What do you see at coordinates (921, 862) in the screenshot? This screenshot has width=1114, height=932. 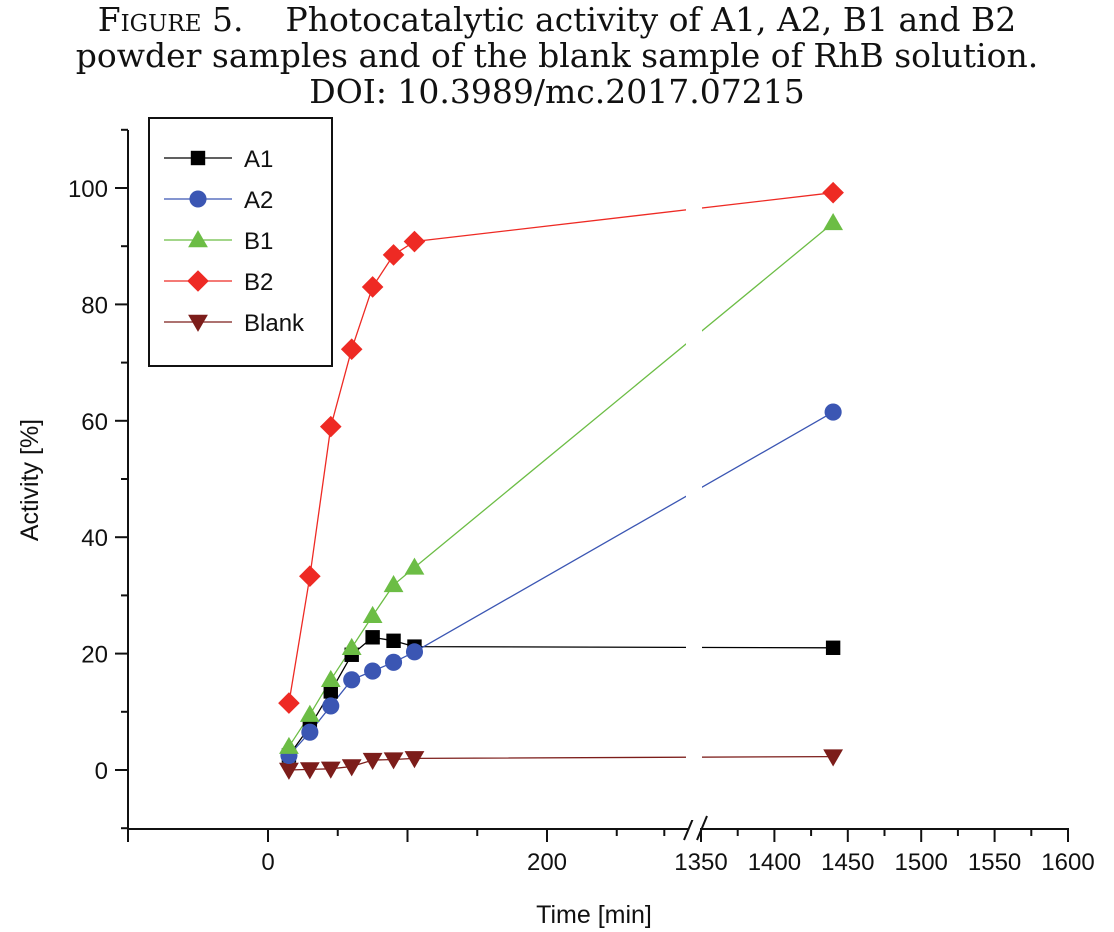 I see `x-tick-label: 1500` at bounding box center [921, 862].